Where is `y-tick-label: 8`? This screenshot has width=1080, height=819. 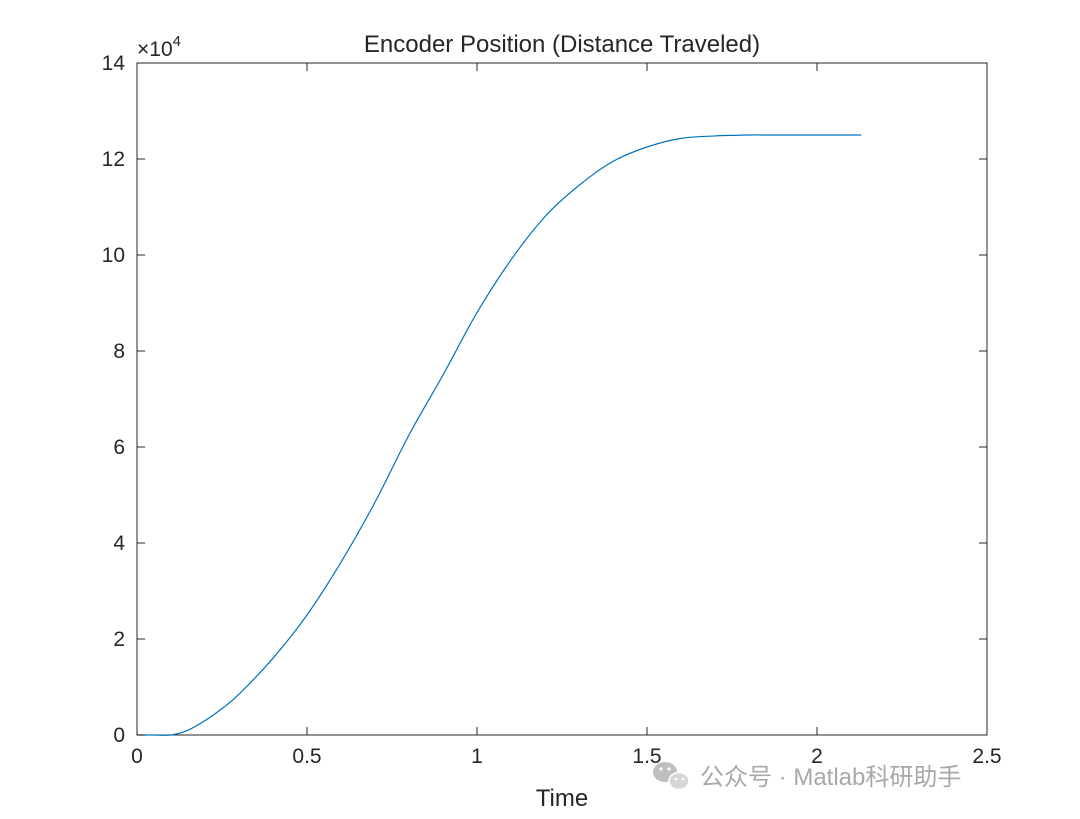 y-tick-label: 8 is located at coordinates (119, 351).